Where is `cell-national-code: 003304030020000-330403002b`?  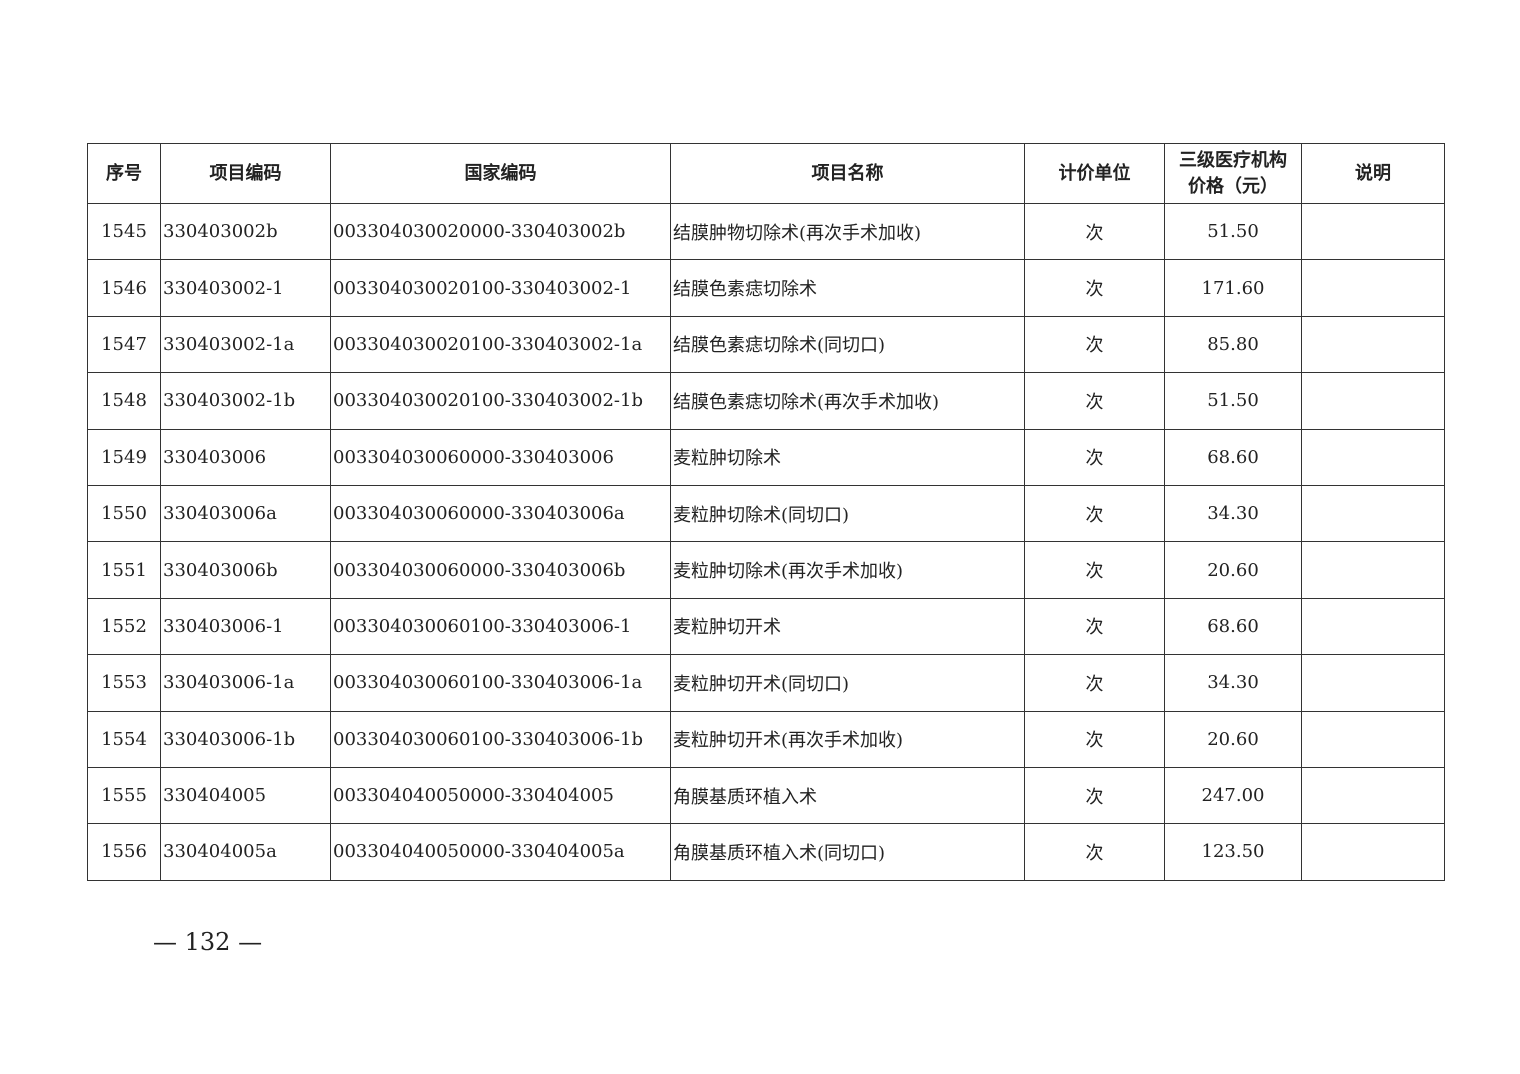 cell-national-code: 003304030020000-330403002b is located at coordinates (500, 231).